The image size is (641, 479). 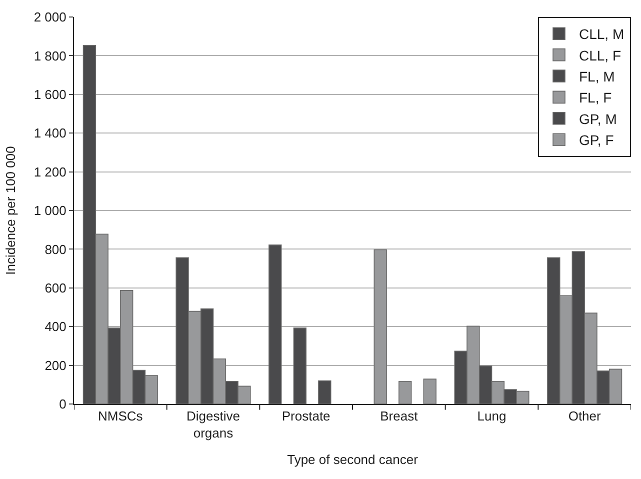 What do you see at coordinates (399, 416) in the screenshot?
I see `x-tick-label: Breast` at bounding box center [399, 416].